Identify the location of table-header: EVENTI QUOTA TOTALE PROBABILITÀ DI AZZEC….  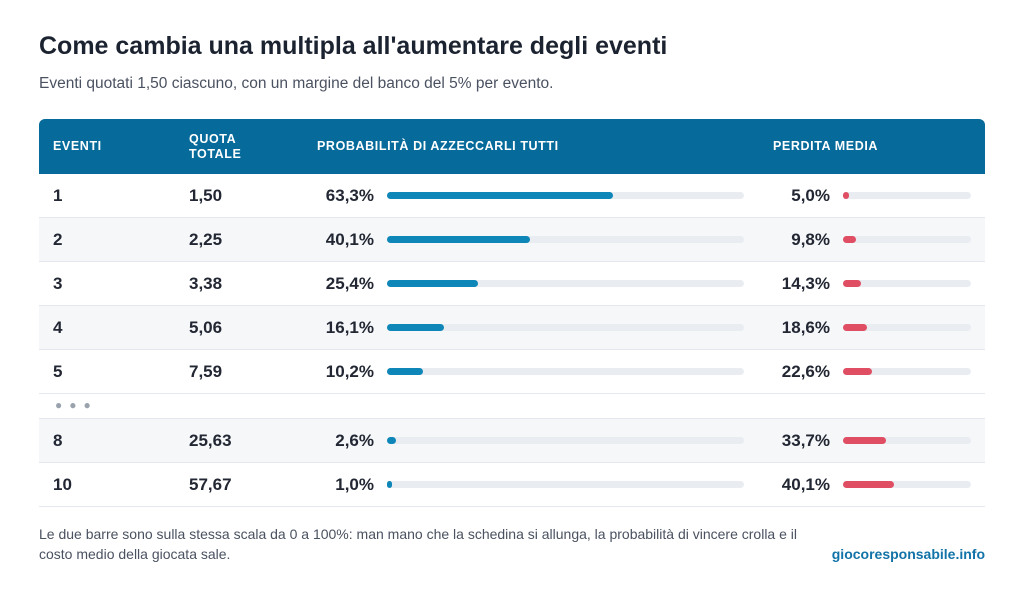
(512, 146).